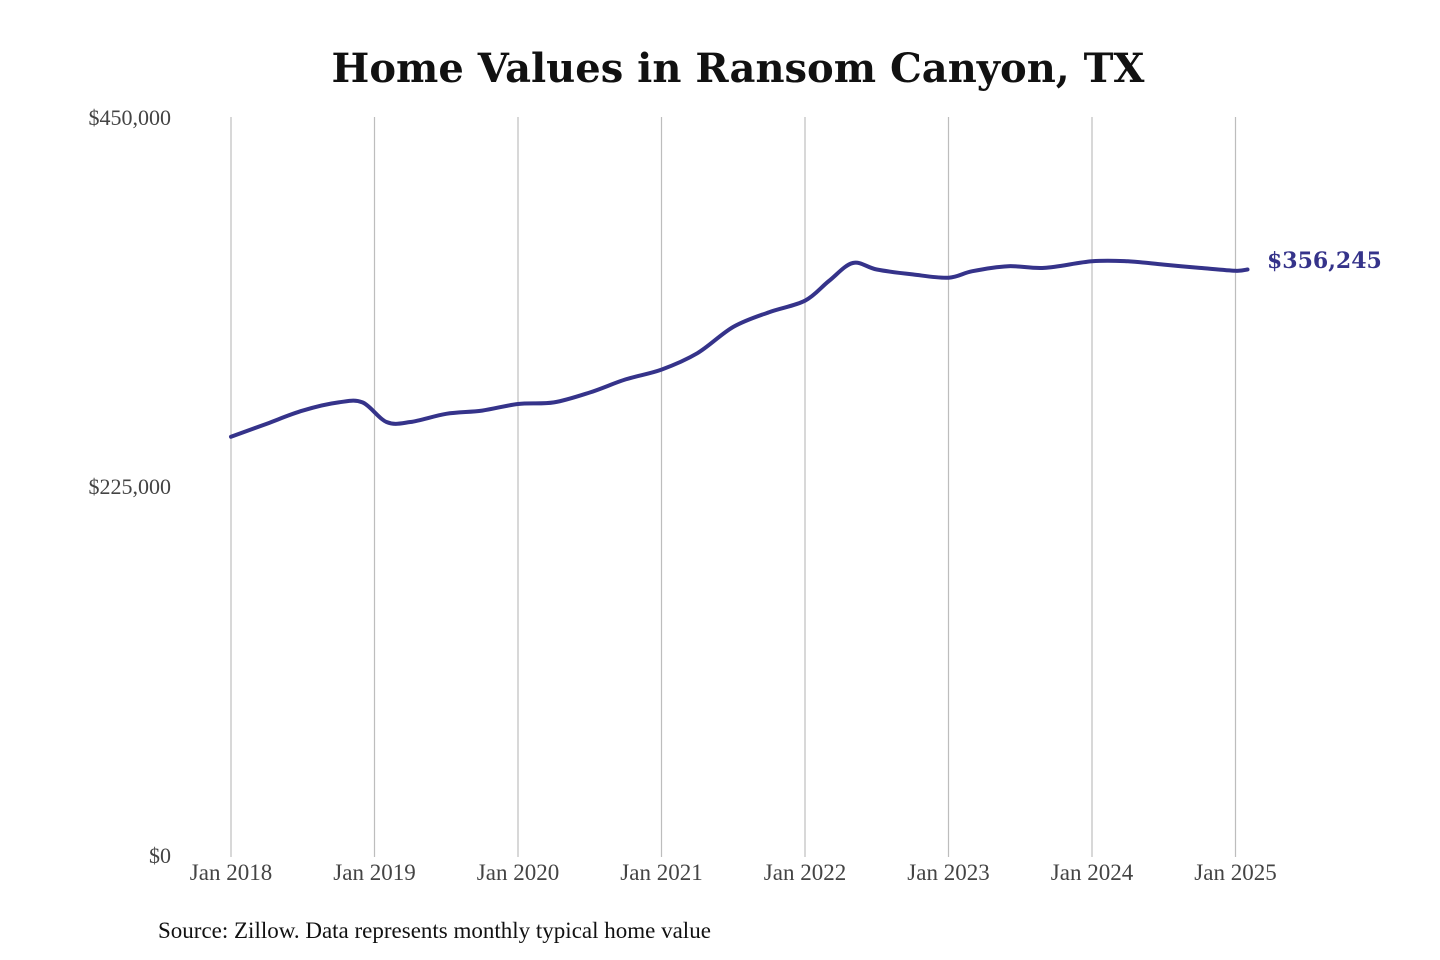  I want to click on series-layer, so click(739, 348).